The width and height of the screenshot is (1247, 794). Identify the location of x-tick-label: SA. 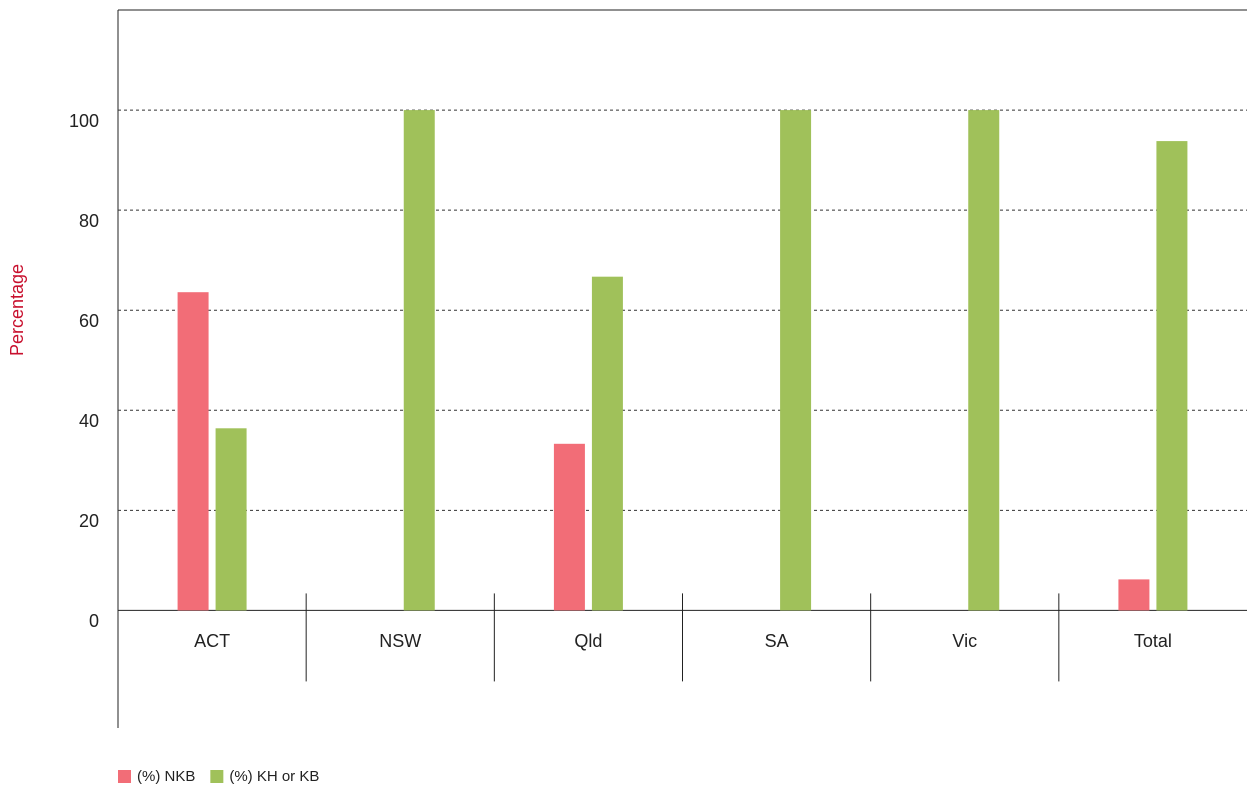
(777, 641).